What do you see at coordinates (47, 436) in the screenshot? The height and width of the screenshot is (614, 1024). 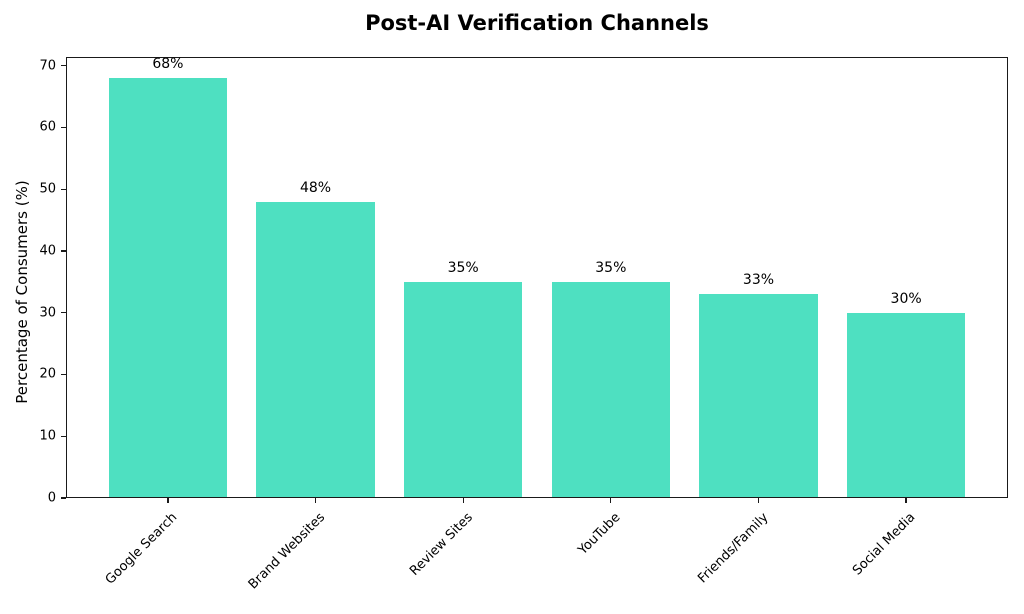 I see `y-tick-label: 10` at bounding box center [47, 436].